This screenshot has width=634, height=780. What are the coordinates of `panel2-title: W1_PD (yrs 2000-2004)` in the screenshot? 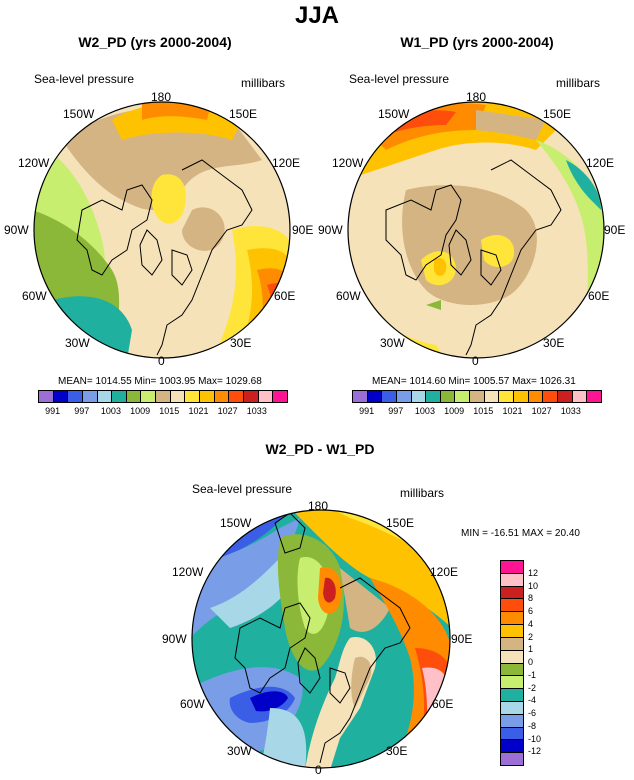 It's located at (477, 42).